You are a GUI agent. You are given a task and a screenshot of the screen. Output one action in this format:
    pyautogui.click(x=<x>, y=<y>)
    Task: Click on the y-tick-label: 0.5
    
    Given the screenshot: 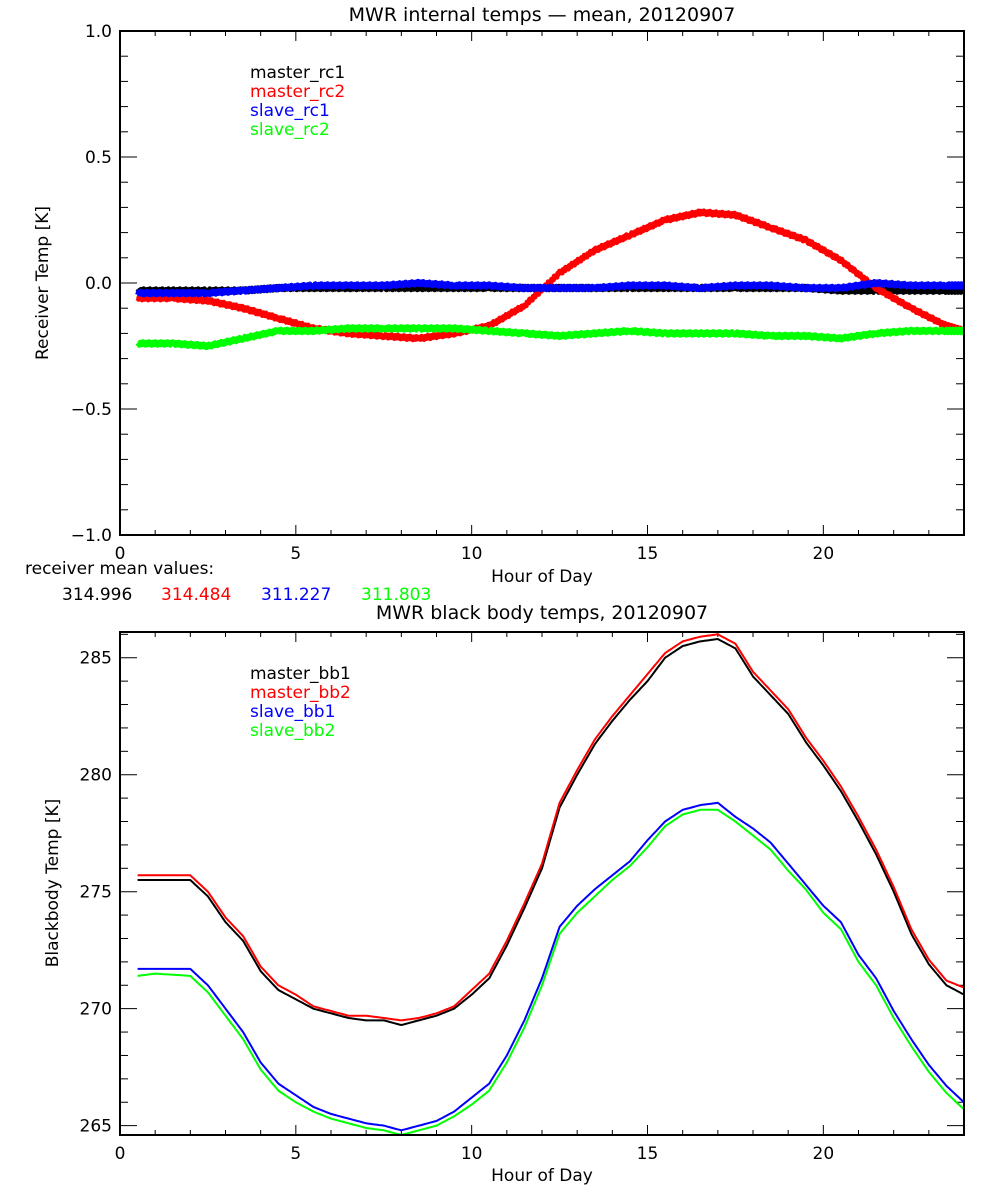 What is the action you would take?
    pyautogui.click(x=98, y=158)
    